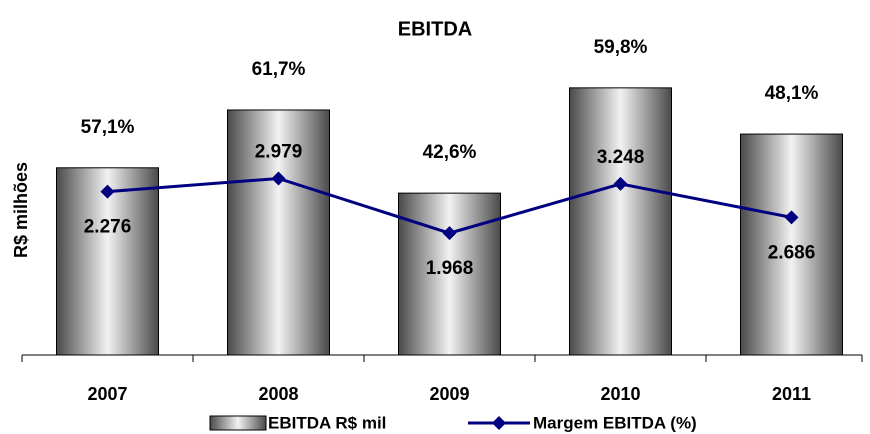 The width and height of the screenshot is (870, 434). I want to click on line-value-label: 42,6%, so click(450, 152).